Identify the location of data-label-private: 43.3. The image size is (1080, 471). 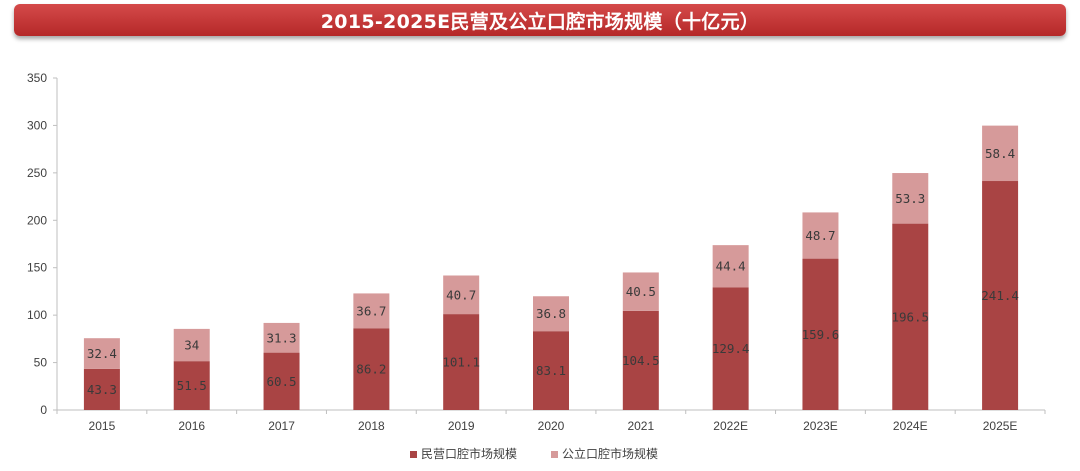
(102, 389).